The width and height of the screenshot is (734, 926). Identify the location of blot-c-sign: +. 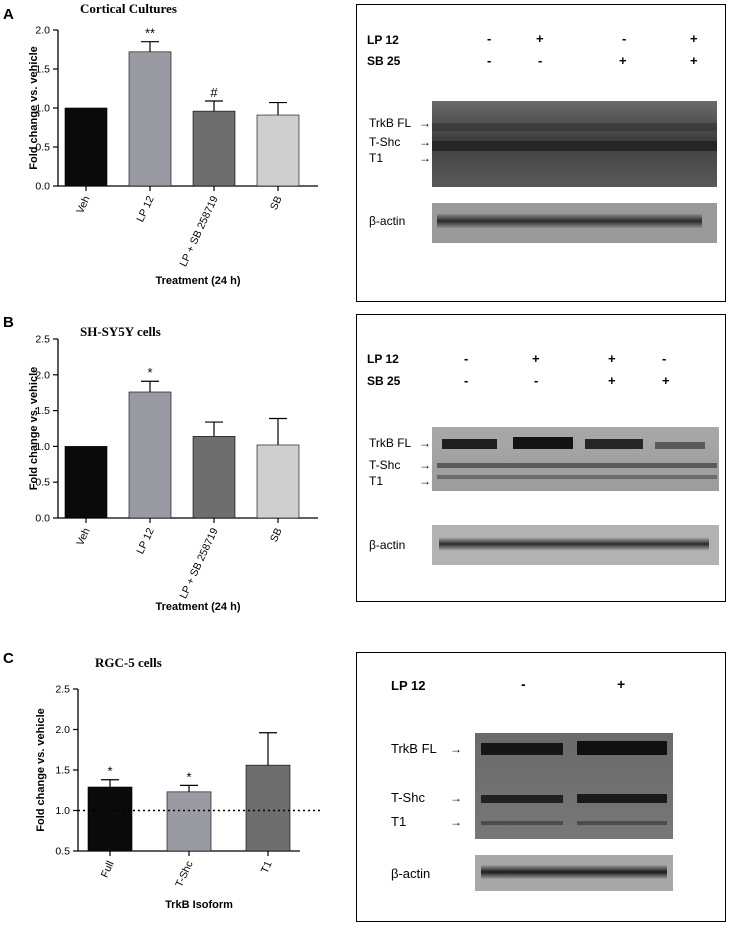
(621, 684).